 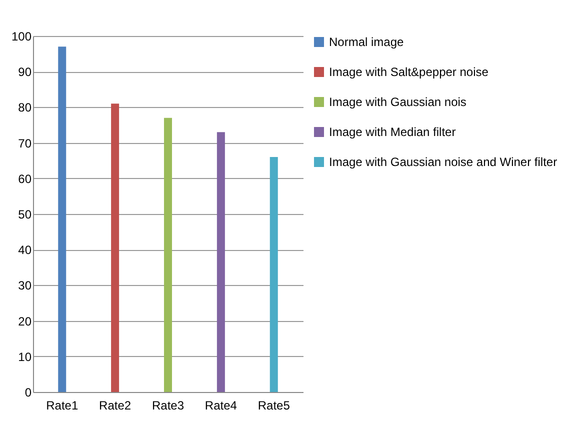 I want to click on y-tick-label: 50, so click(x=25, y=215).